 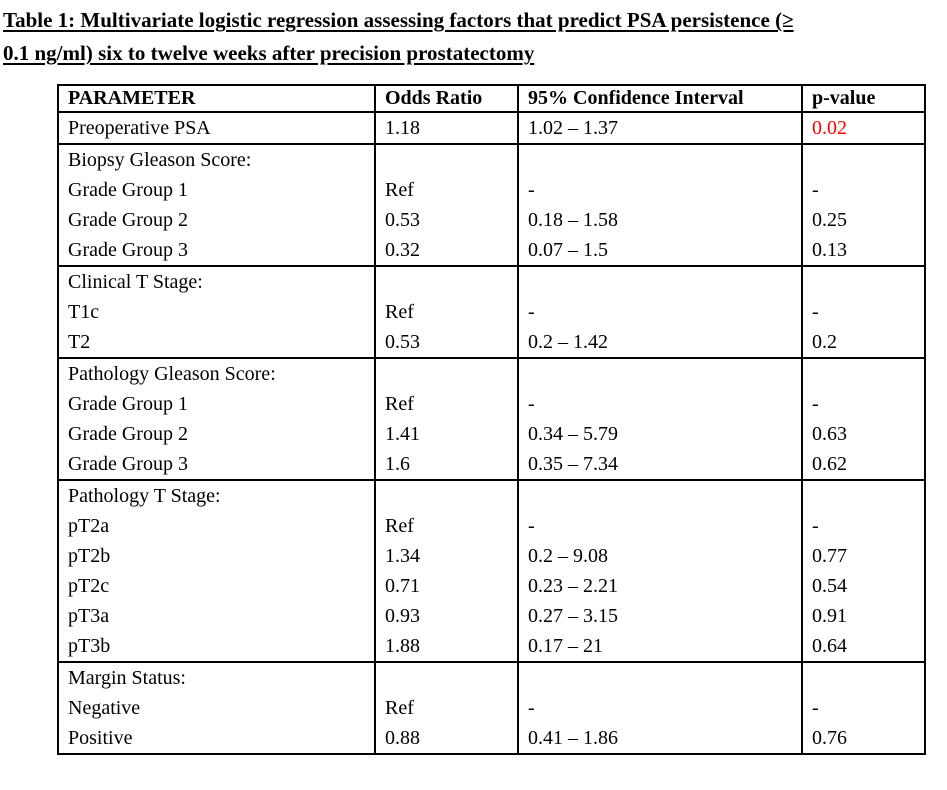 What do you see at coordinates (491, 677) in the screenshot?
I see `table-row: Margin Status:` at bounding box center [491, 677].